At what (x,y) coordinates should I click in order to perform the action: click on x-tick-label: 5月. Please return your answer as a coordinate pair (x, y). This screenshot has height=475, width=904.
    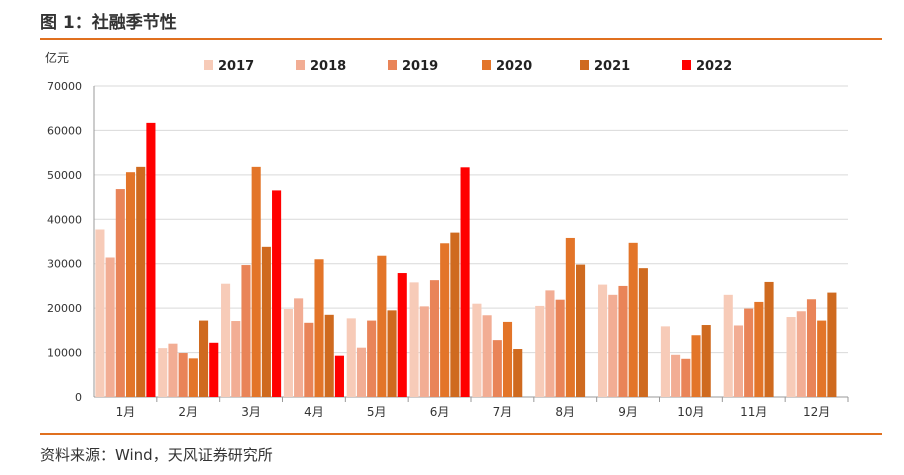
    Looking at the image, I should click on (377, 412).